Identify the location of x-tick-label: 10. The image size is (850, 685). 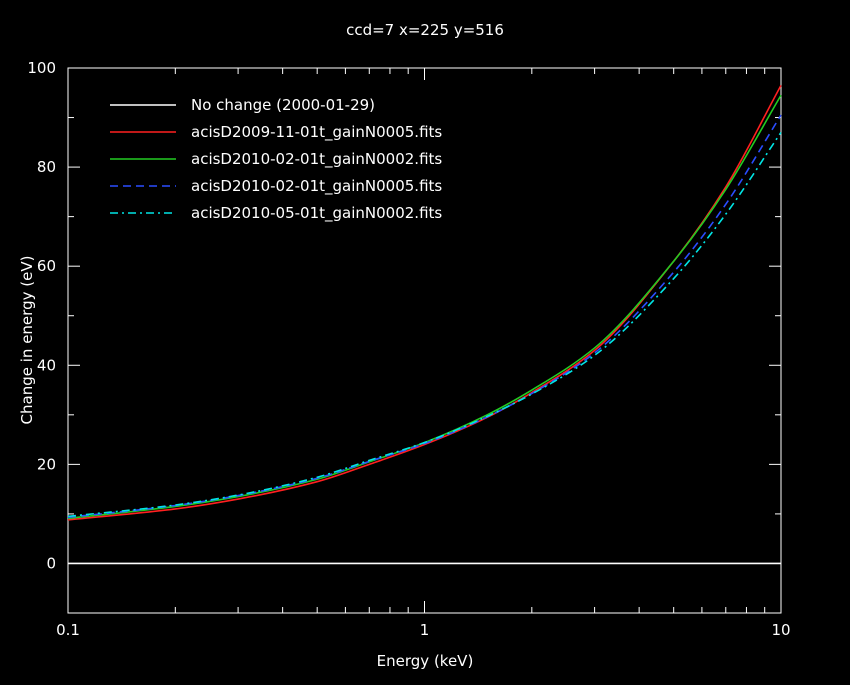
(780, 630).